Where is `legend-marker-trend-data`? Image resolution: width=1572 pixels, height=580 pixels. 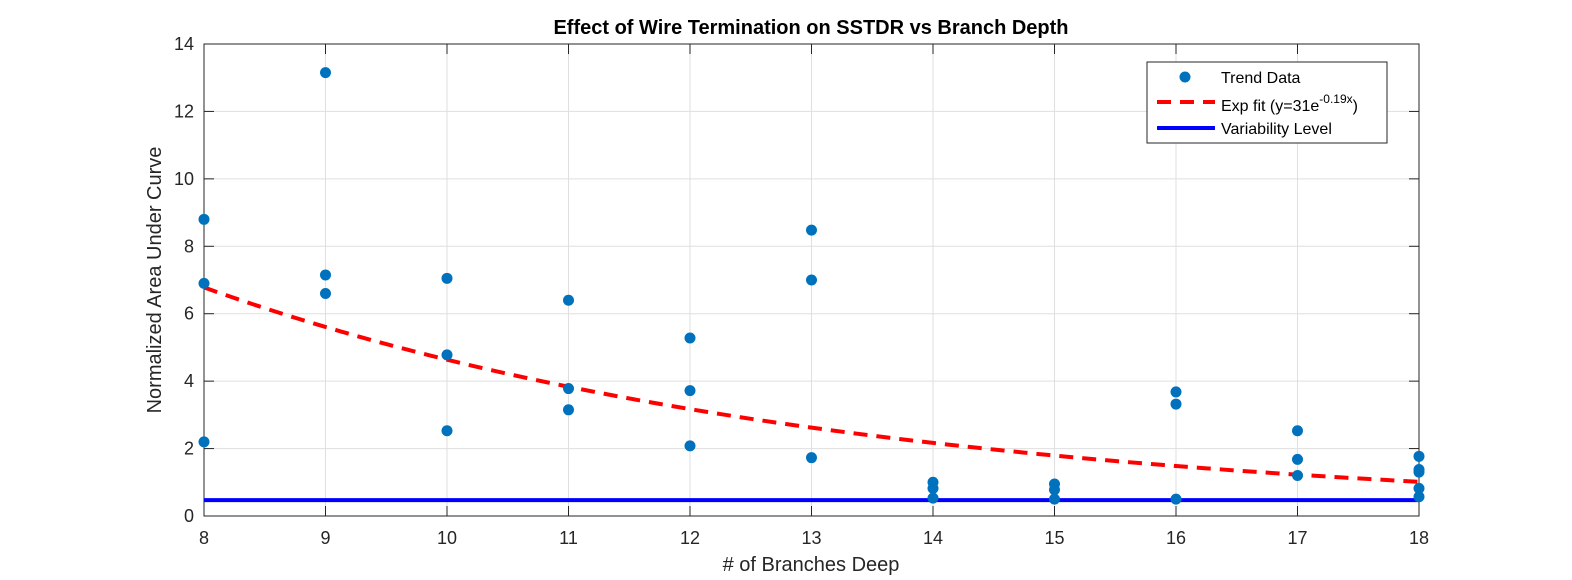
legend-marker-trend-data is located at coordinates (1185, 77).